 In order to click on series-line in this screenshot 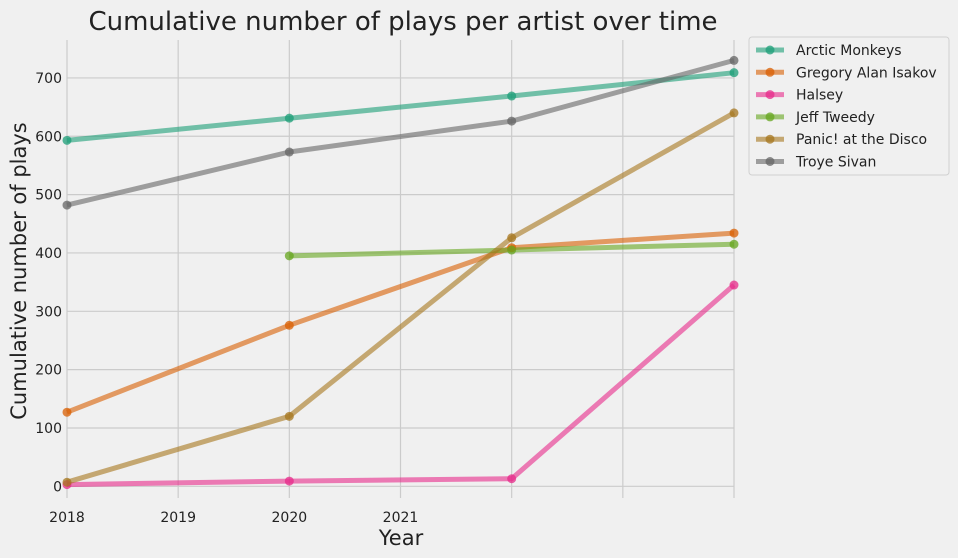, I will do `click(400, 106)`.